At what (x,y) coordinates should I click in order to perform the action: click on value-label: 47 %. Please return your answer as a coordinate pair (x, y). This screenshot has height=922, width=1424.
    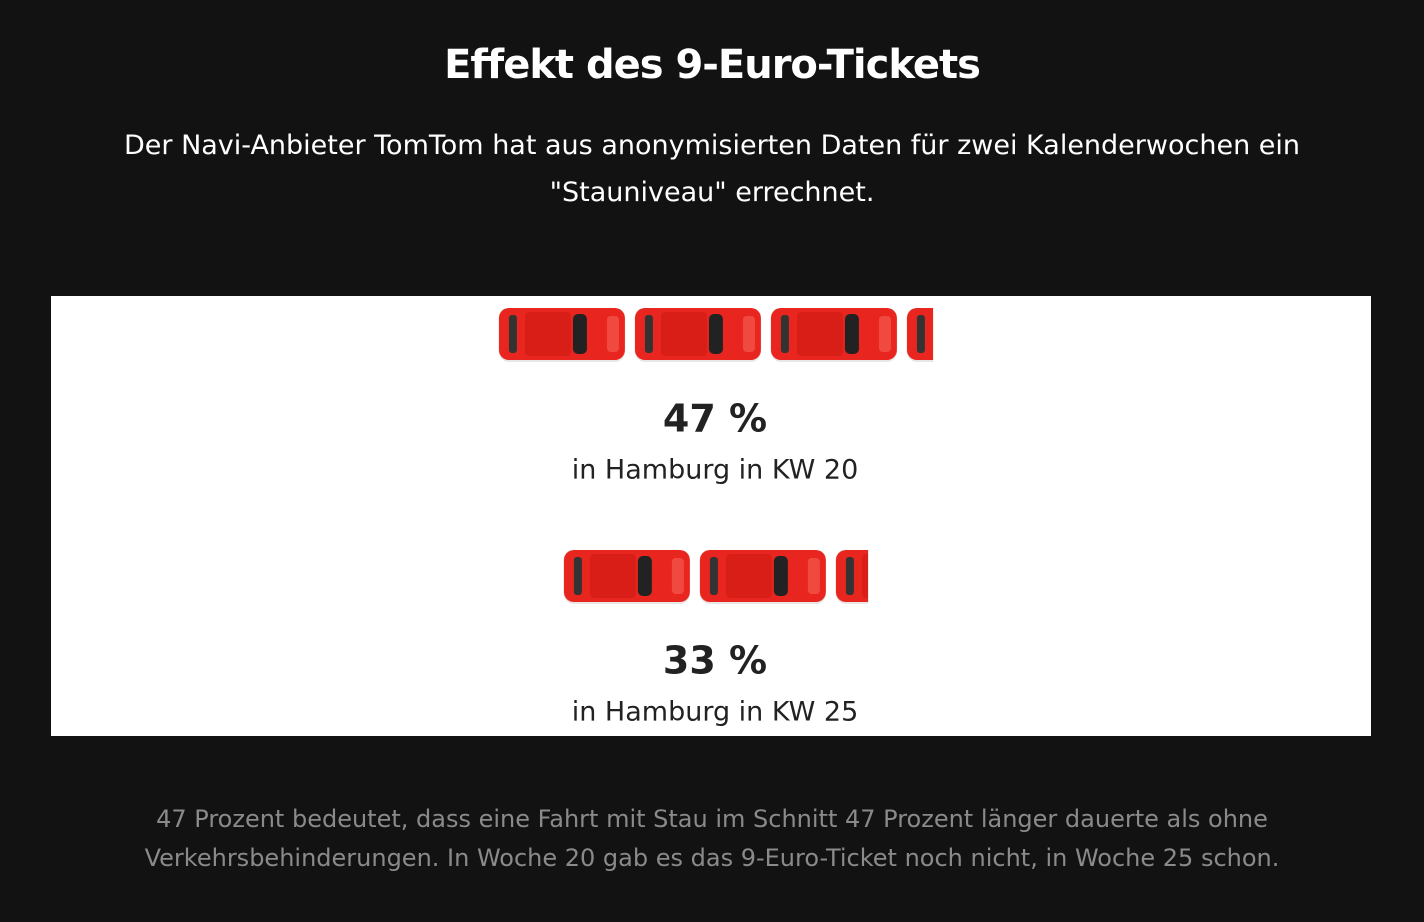
    Looking at the image, I should click on (715, 419).